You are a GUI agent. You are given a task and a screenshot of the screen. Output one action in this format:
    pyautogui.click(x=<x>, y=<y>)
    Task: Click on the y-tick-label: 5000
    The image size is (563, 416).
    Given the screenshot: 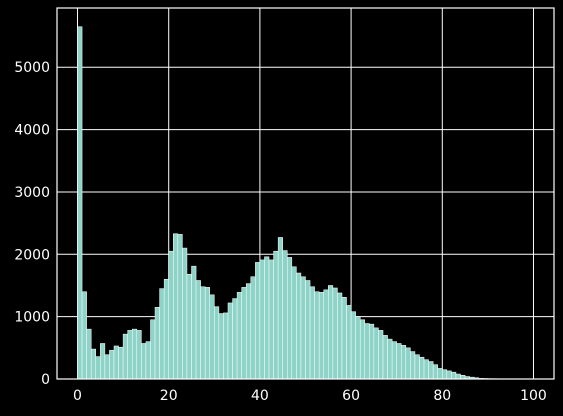 What is the action you would take?
    pyautogui.click(x=32, y=68)
    